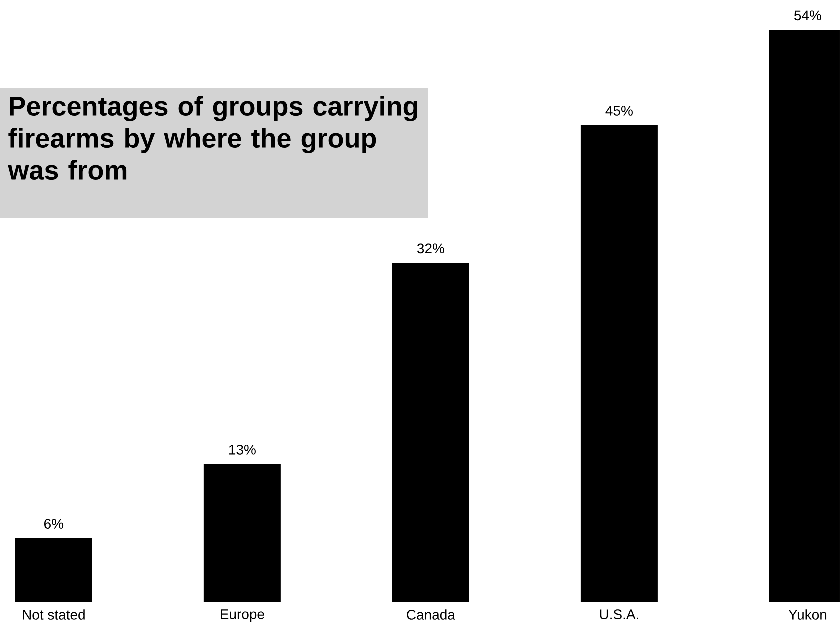 The image size is (840, 636). I want to click on x-tick-label: Europe, so click(242, 616).